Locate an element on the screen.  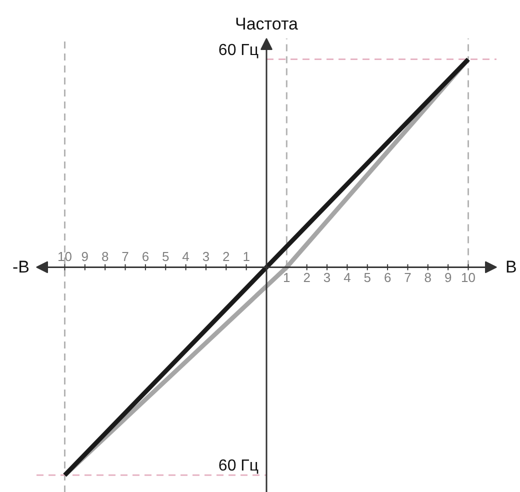
y-axis-title: Частота is located at coordinates (266, 24).